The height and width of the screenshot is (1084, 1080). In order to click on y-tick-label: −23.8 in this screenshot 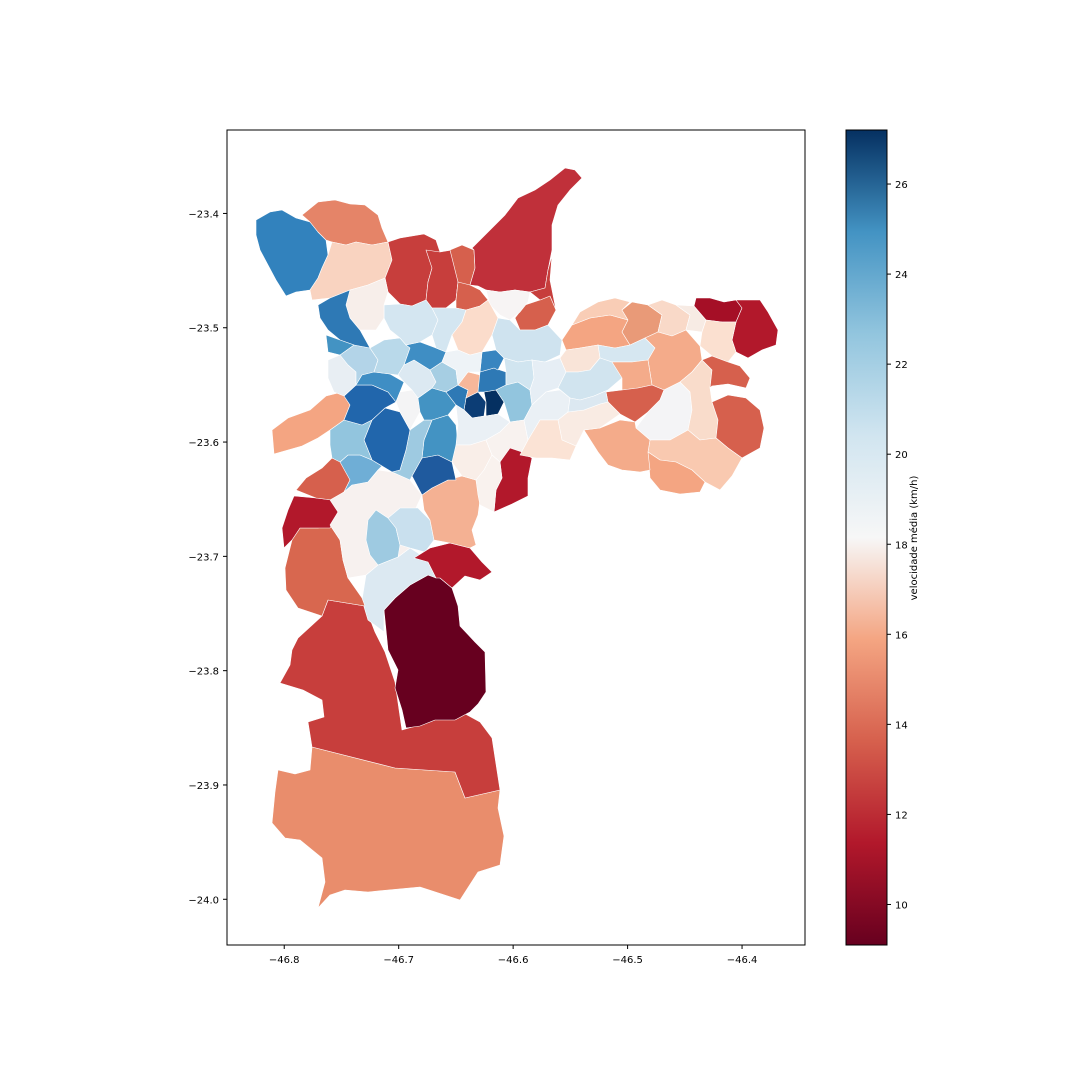, I will do `click(203, 672)`.